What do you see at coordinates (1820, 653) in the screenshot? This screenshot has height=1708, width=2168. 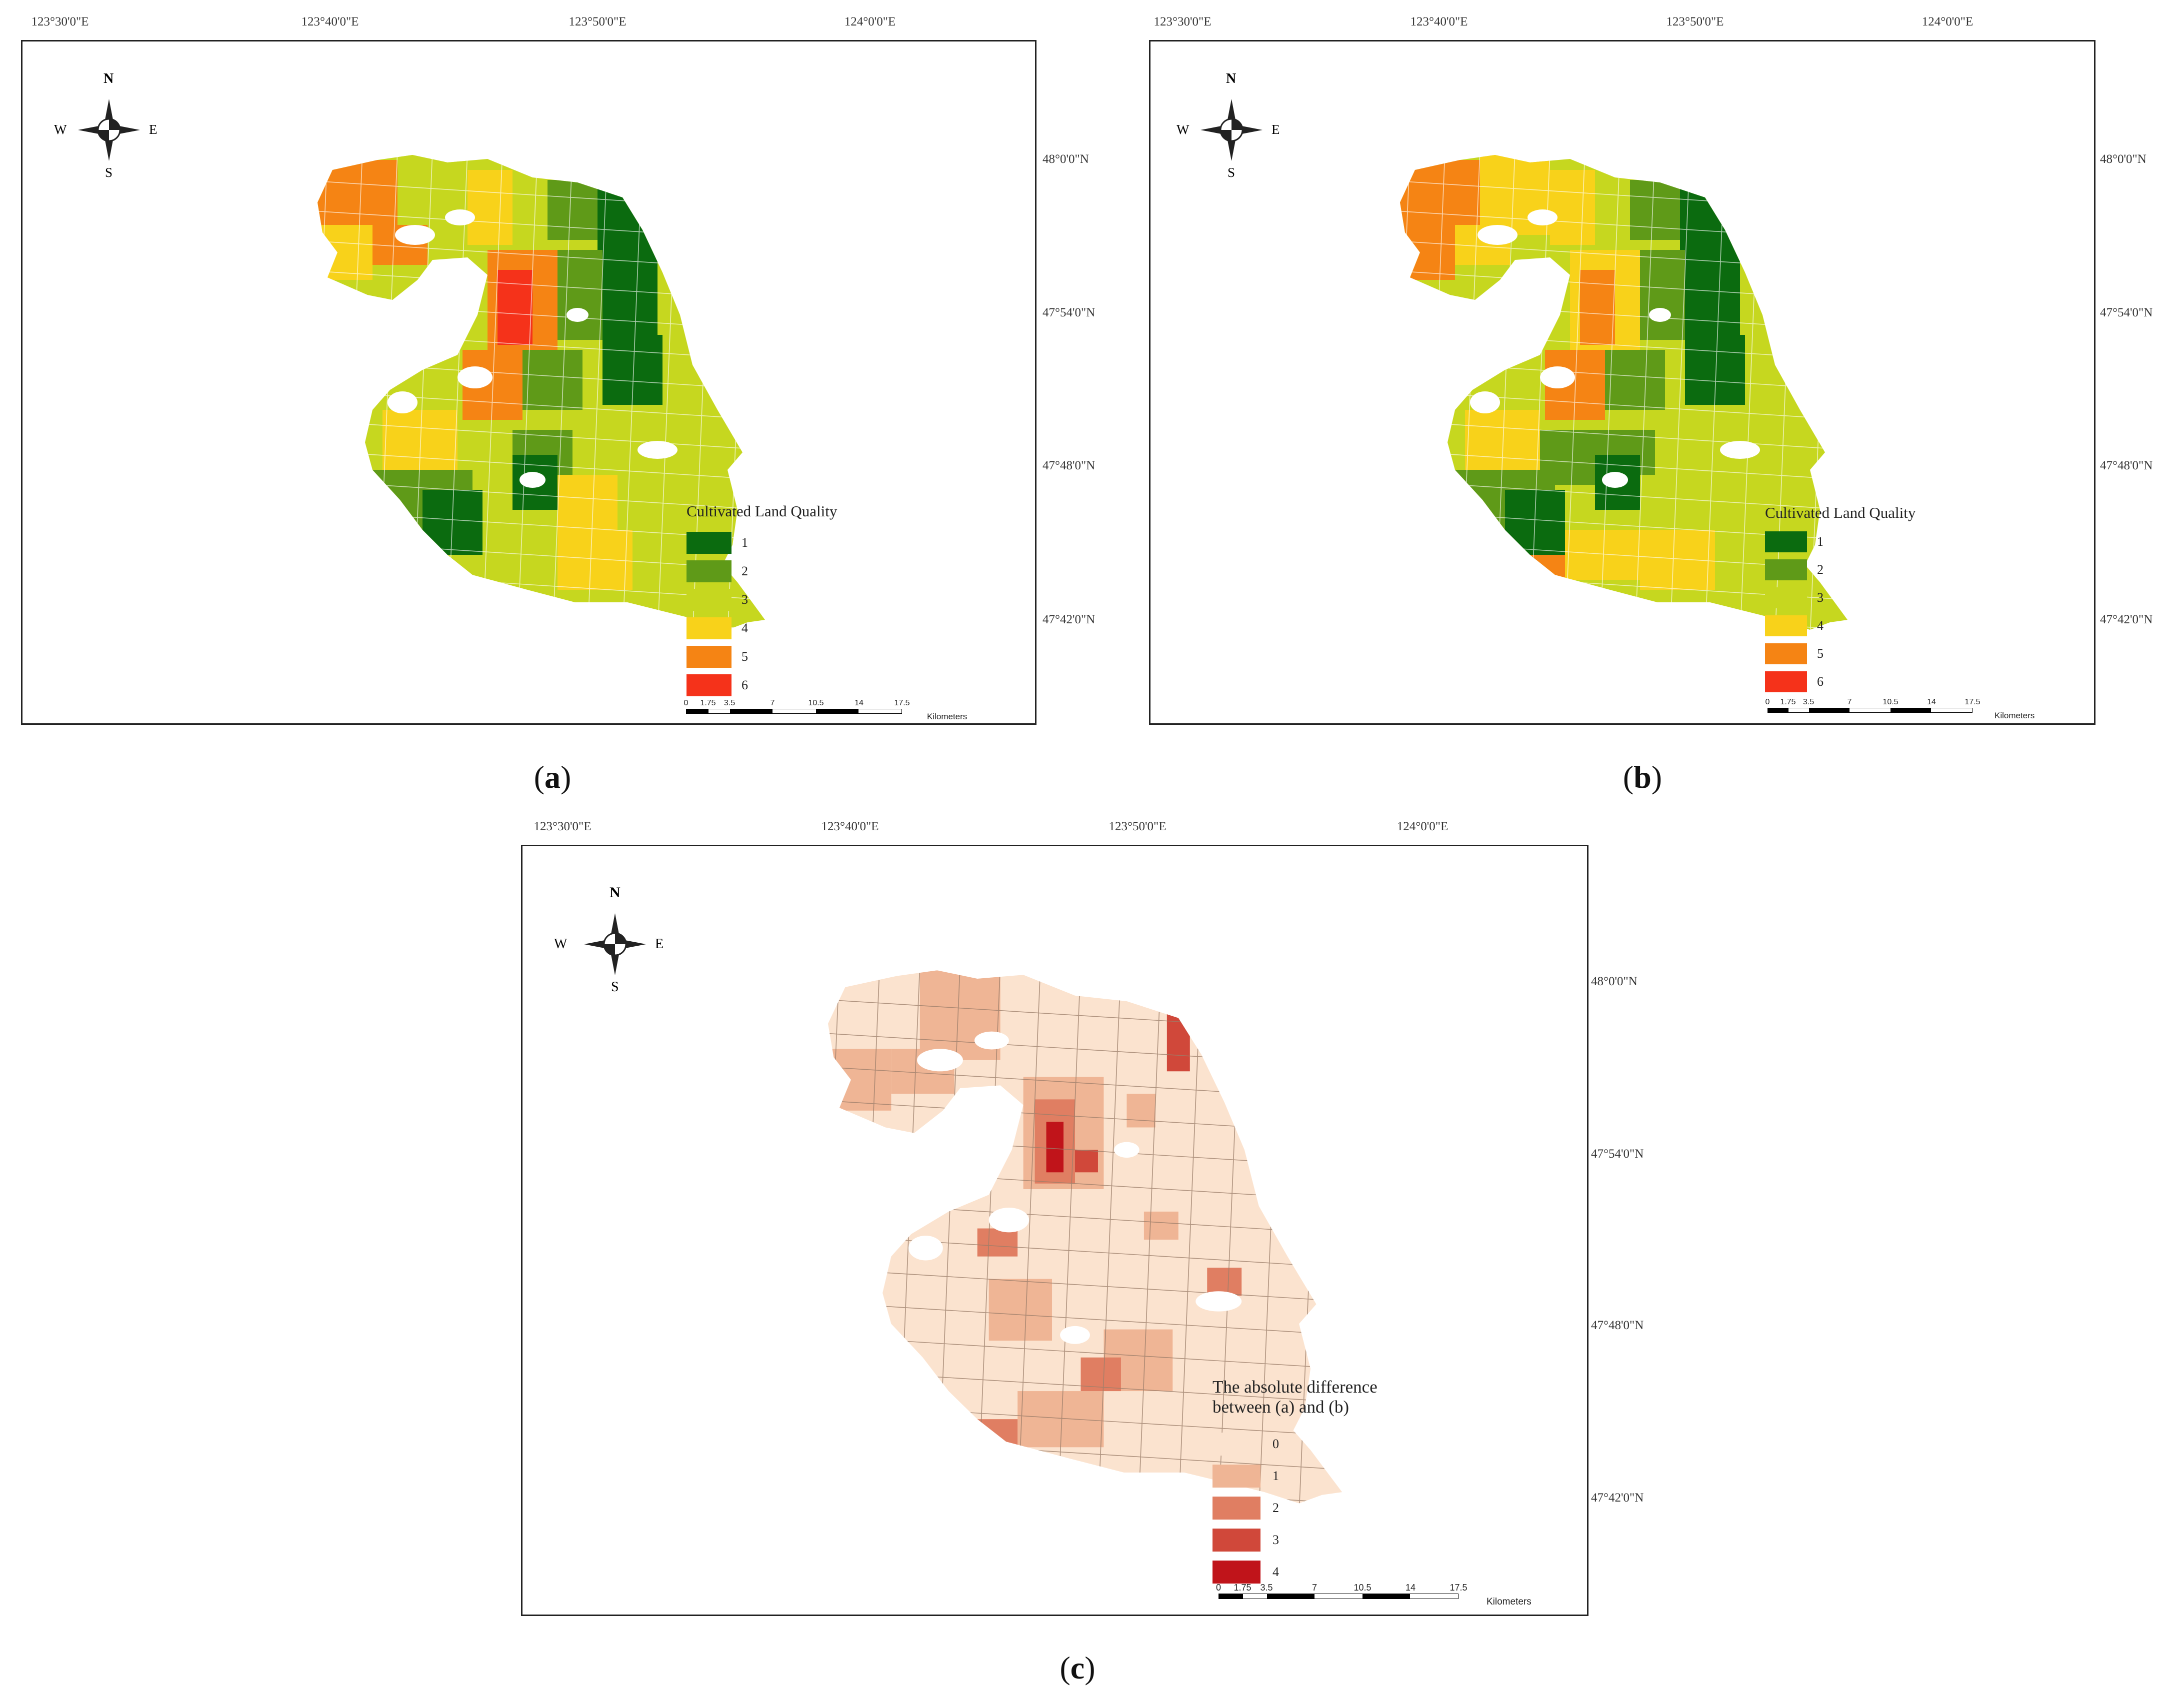 I see `legend-label: 5` at bounding box center [1820, 653].